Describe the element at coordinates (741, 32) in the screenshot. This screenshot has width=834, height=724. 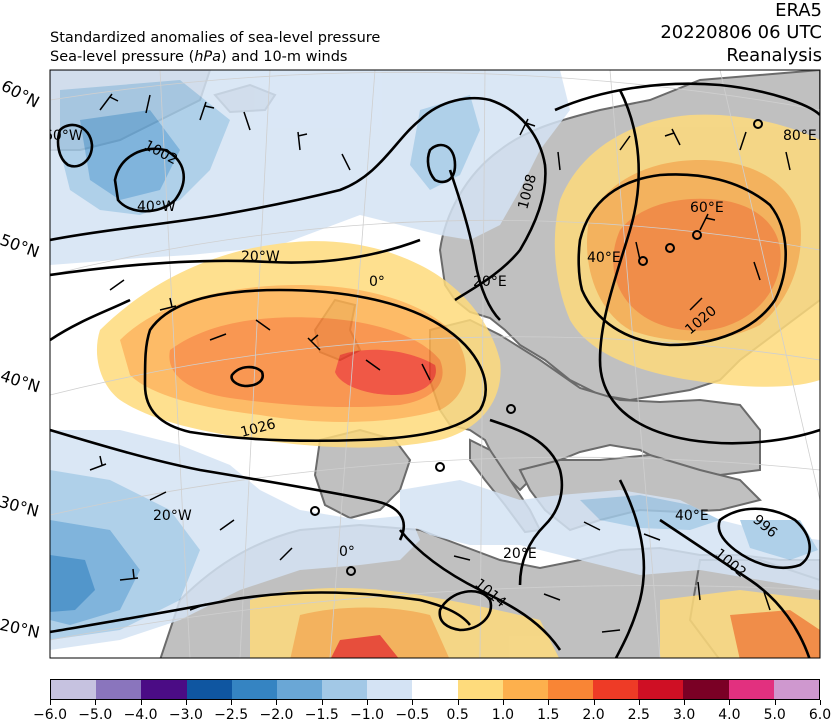
I see `datetime-label: 20220806 06 UTC` at that location.